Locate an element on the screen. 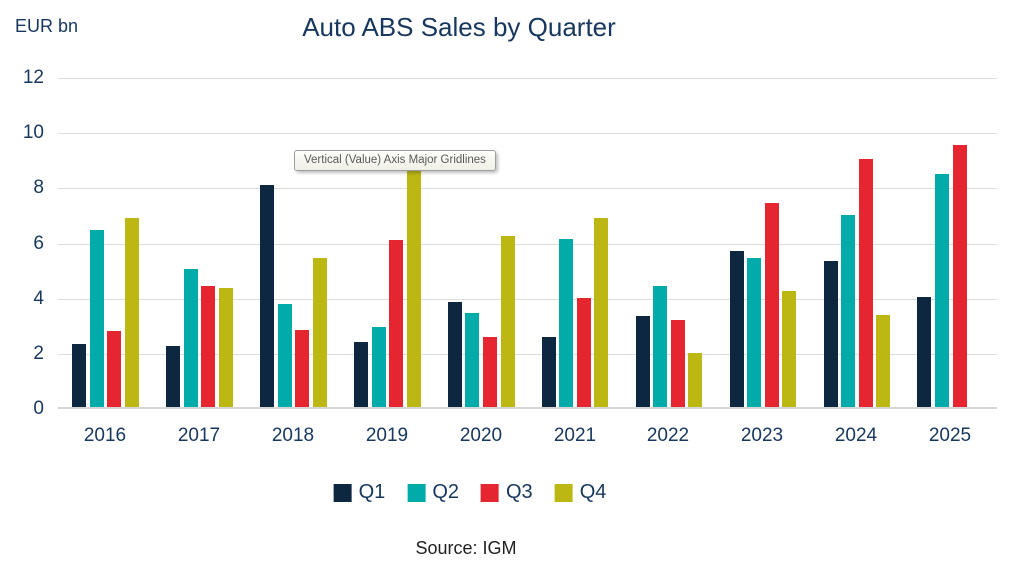 The width and height of the screenshot is (1010, 570). bar-q1-2022 is located at coordinates (643, 361).